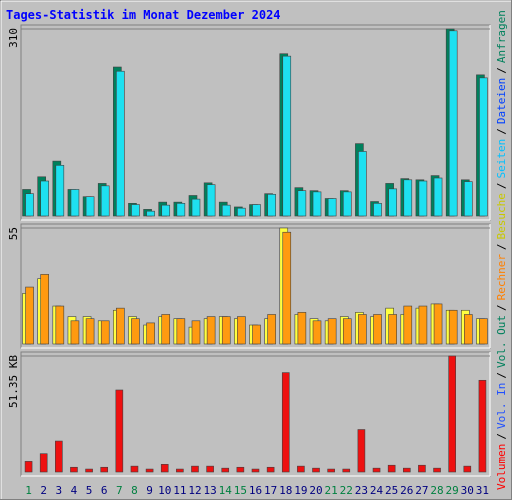 Image resolution: width=512 pixels, height=500 pixels. I want to click on x-tick-label: 18, so click(285, 490).